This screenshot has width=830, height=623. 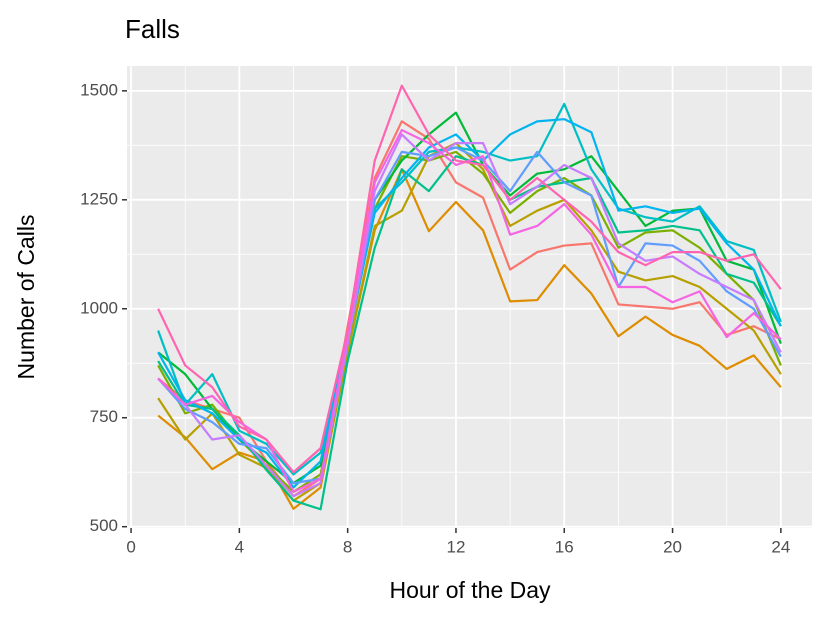 I want to click on x-tick-label: 0, so click(x=130, y=546).